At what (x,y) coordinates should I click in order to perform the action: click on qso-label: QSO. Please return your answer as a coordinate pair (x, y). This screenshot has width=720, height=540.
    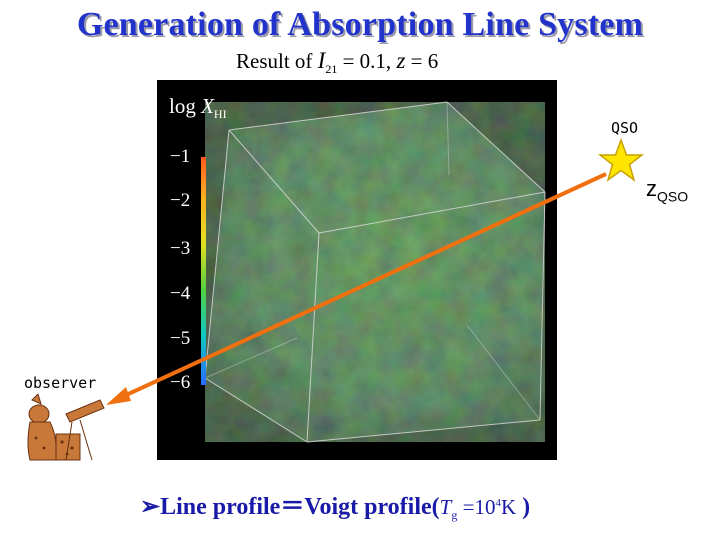
    Looking at the image, I should click on (625, 128).